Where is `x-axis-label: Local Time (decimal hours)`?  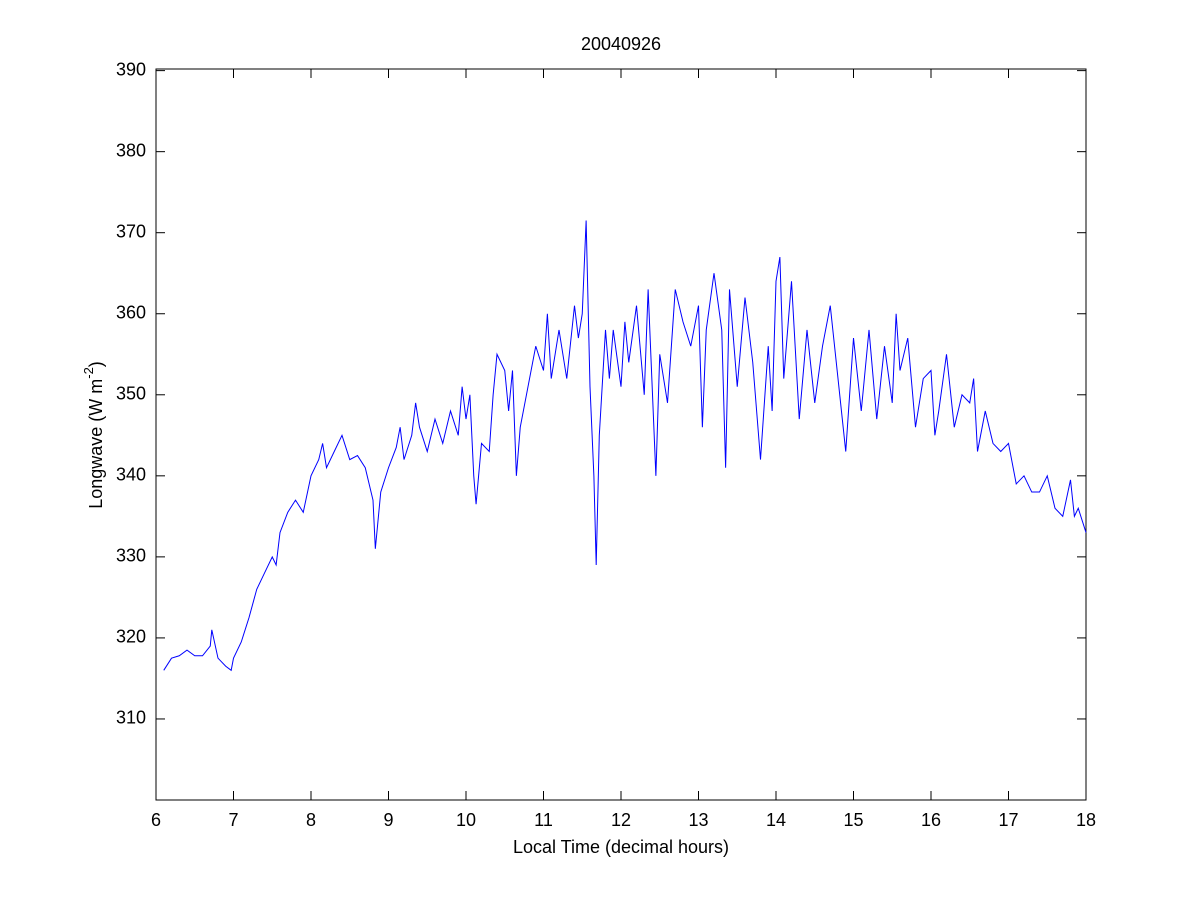 x-axis-label: Local Time (decimal hours) is located at coordinates (621, 847).